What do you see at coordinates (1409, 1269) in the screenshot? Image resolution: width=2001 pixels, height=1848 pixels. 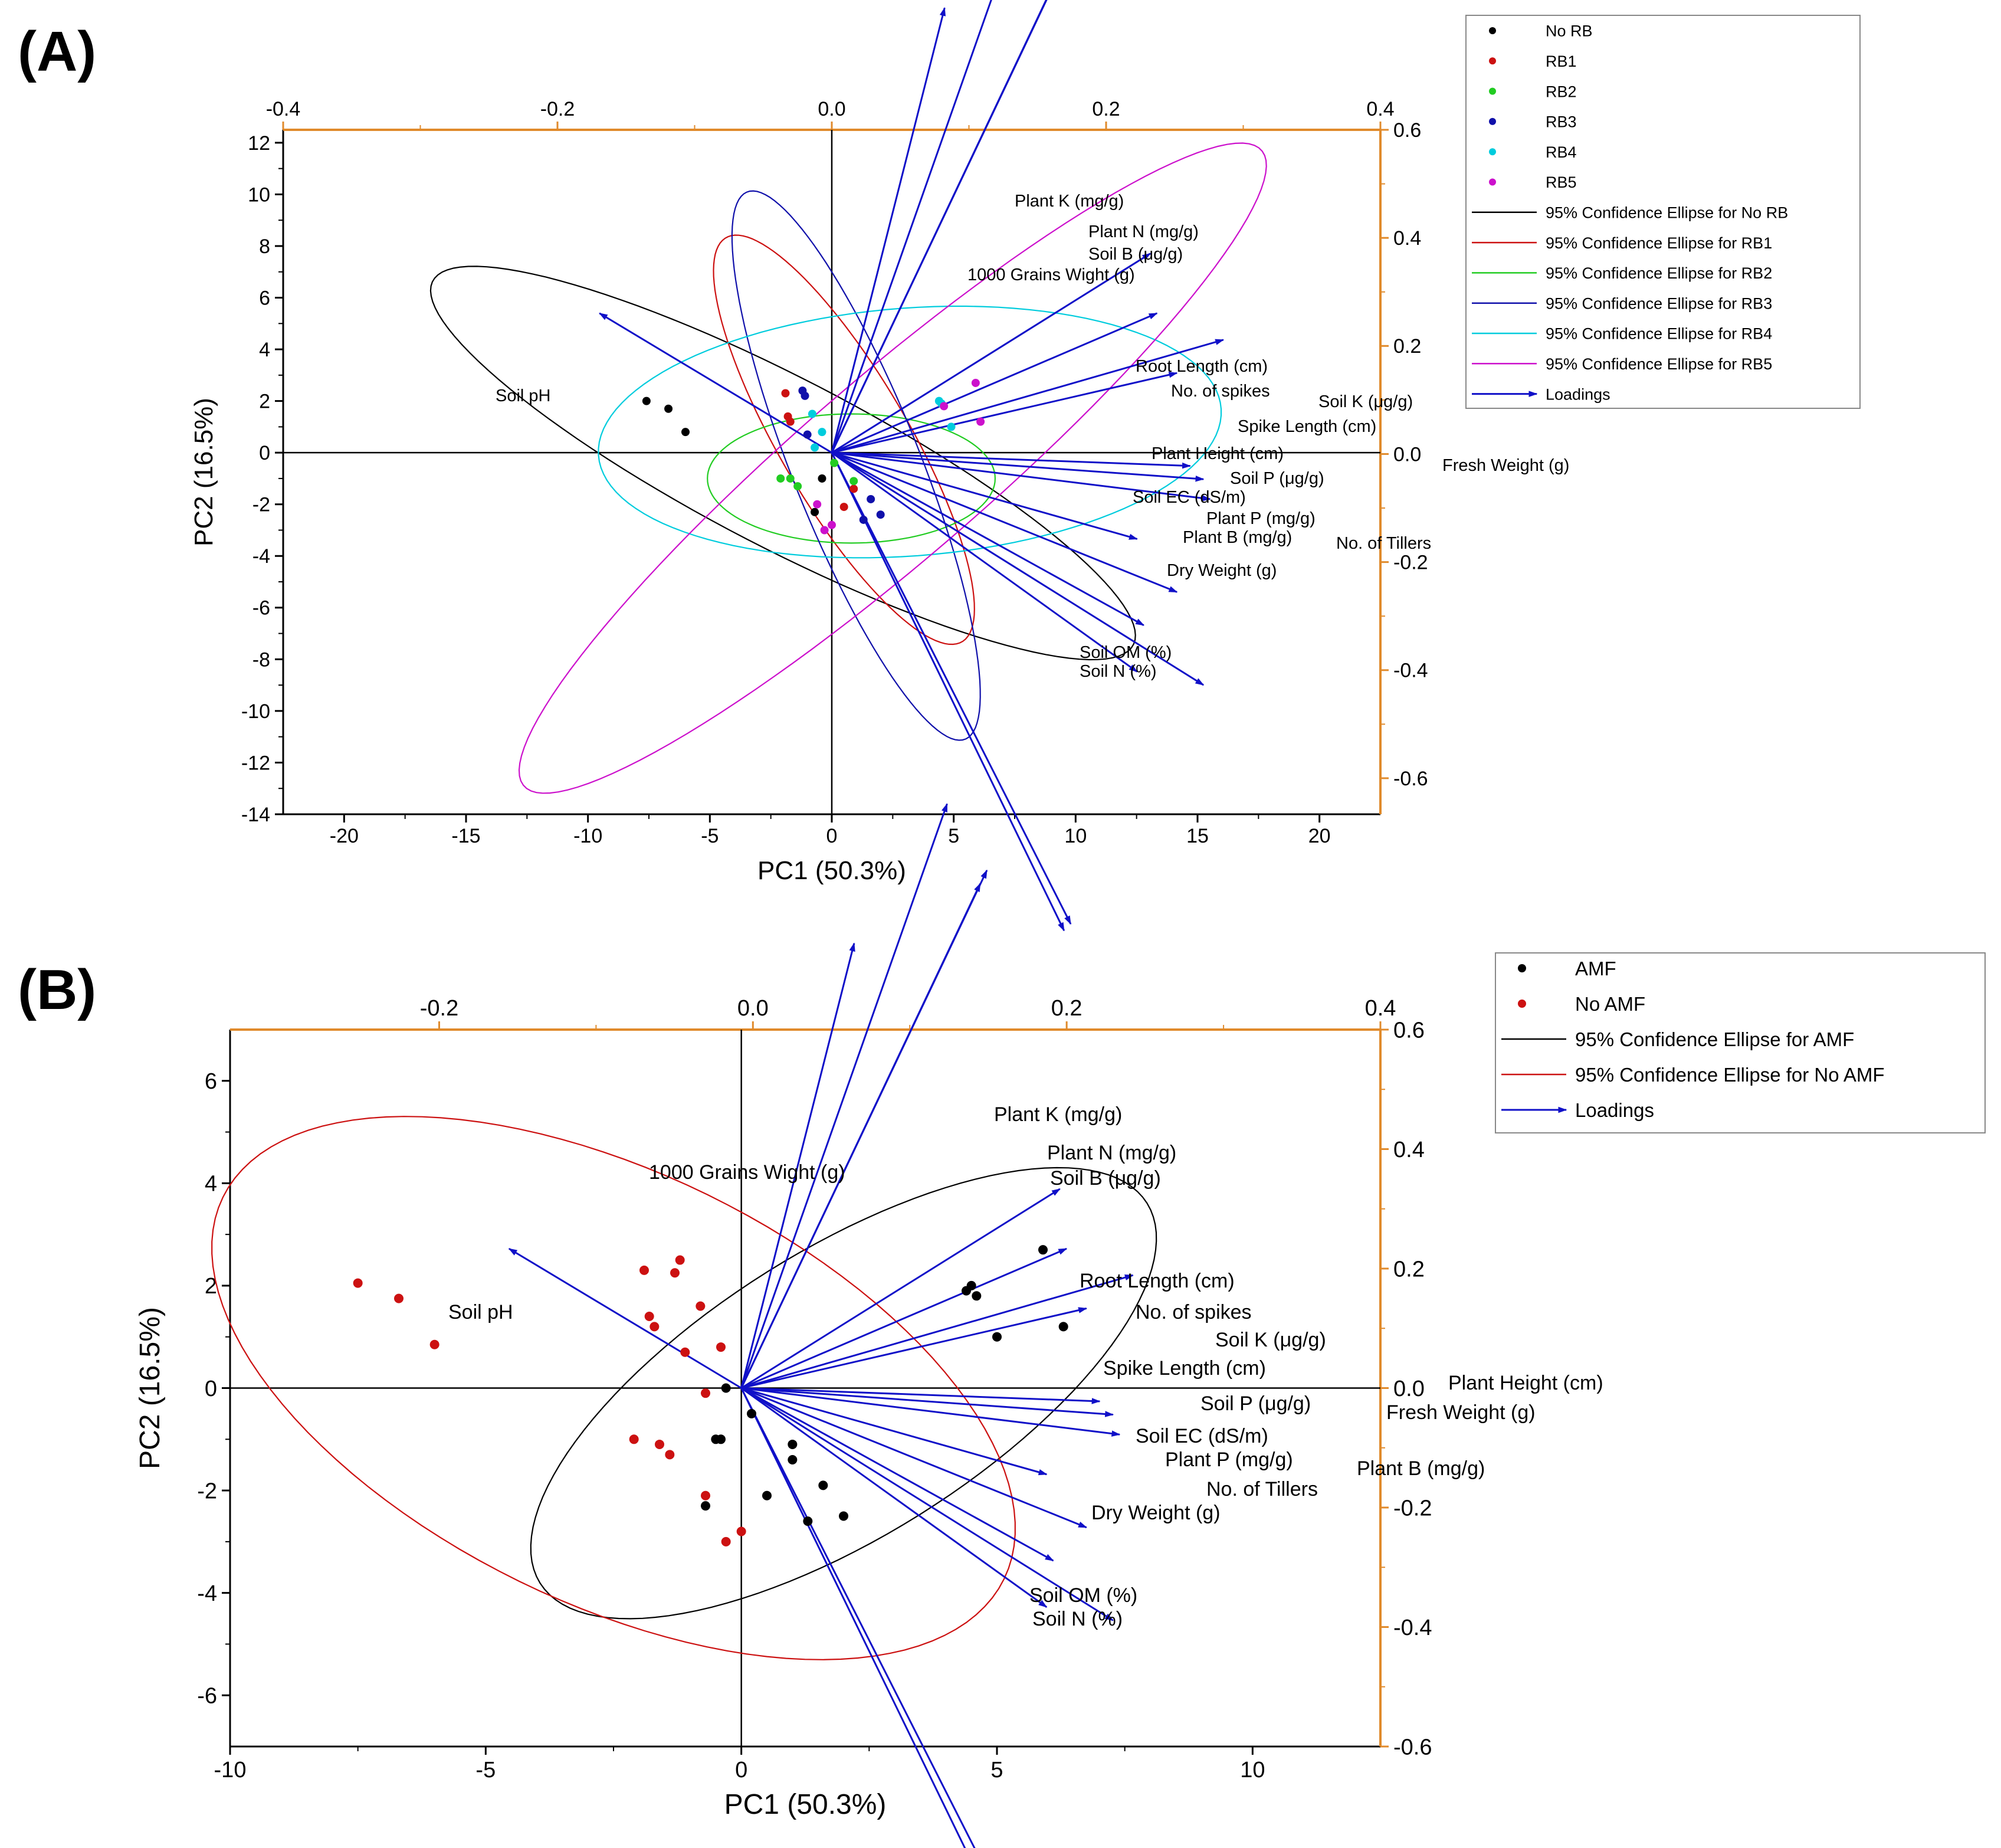 I see `right-tick-label: 0.2` at bounding box center [1409, 1269].